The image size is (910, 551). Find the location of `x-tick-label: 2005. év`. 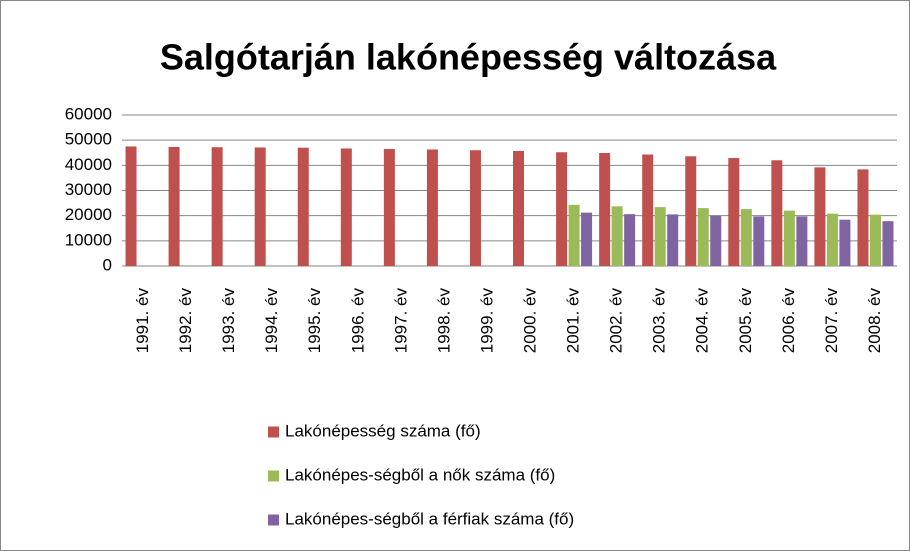

x-tick-label: 2005. év is located at coordinates (745, 321).